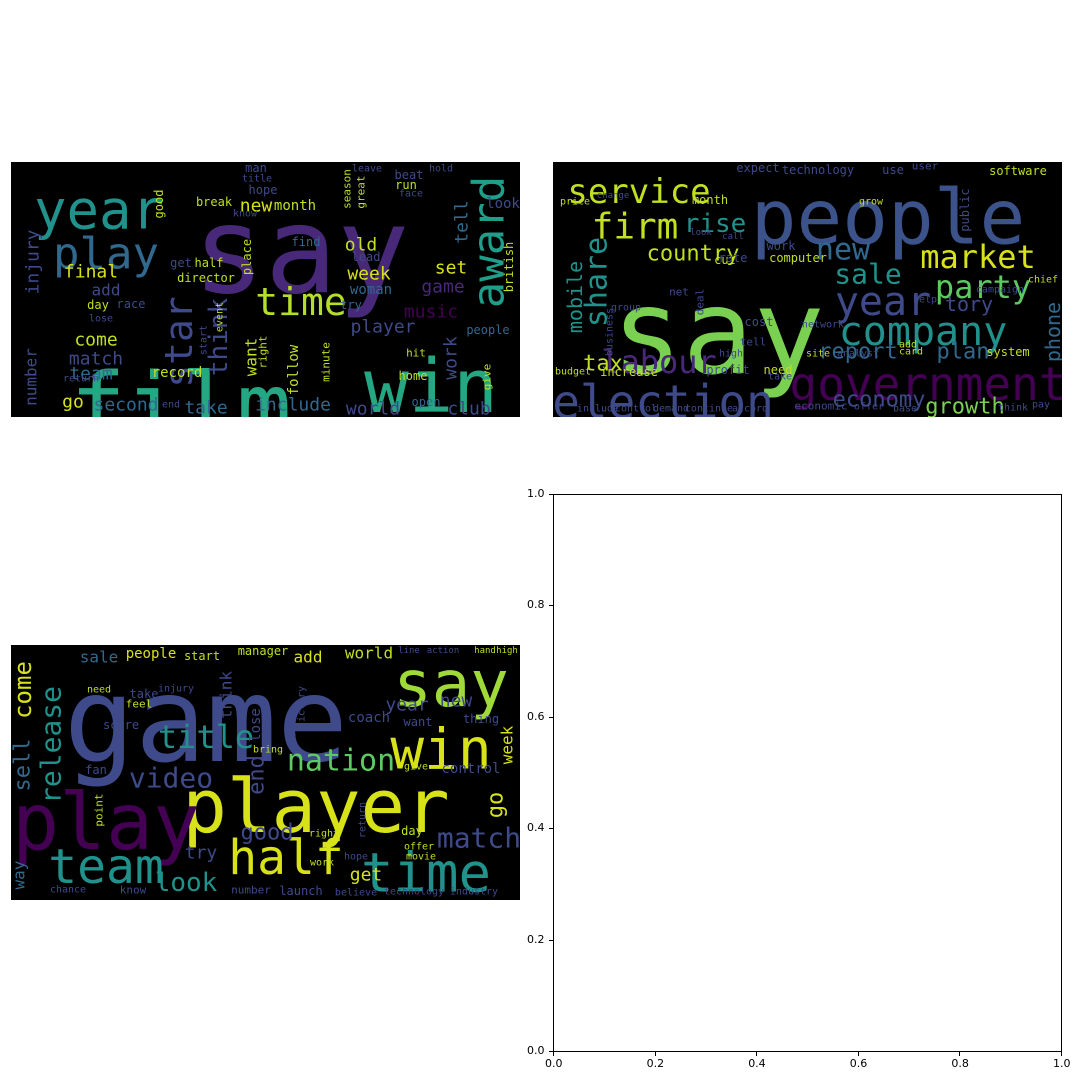 Image resolution: width=1080 pixels, height=1080 pixels. Describe the element at coordinates (20, 874) in the screenshot. I see `word-way: way` at that location.